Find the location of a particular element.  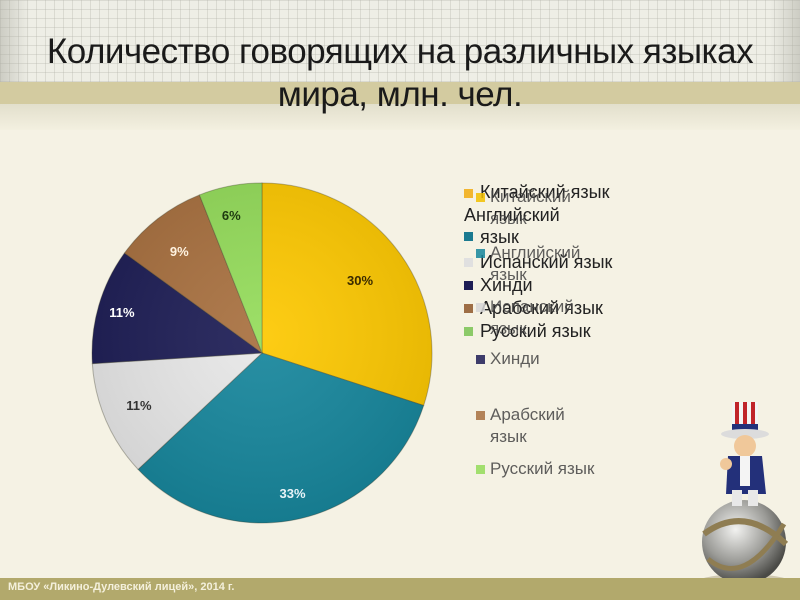

legend2-item-english: Английский язык is located at coordinates (528, 264).